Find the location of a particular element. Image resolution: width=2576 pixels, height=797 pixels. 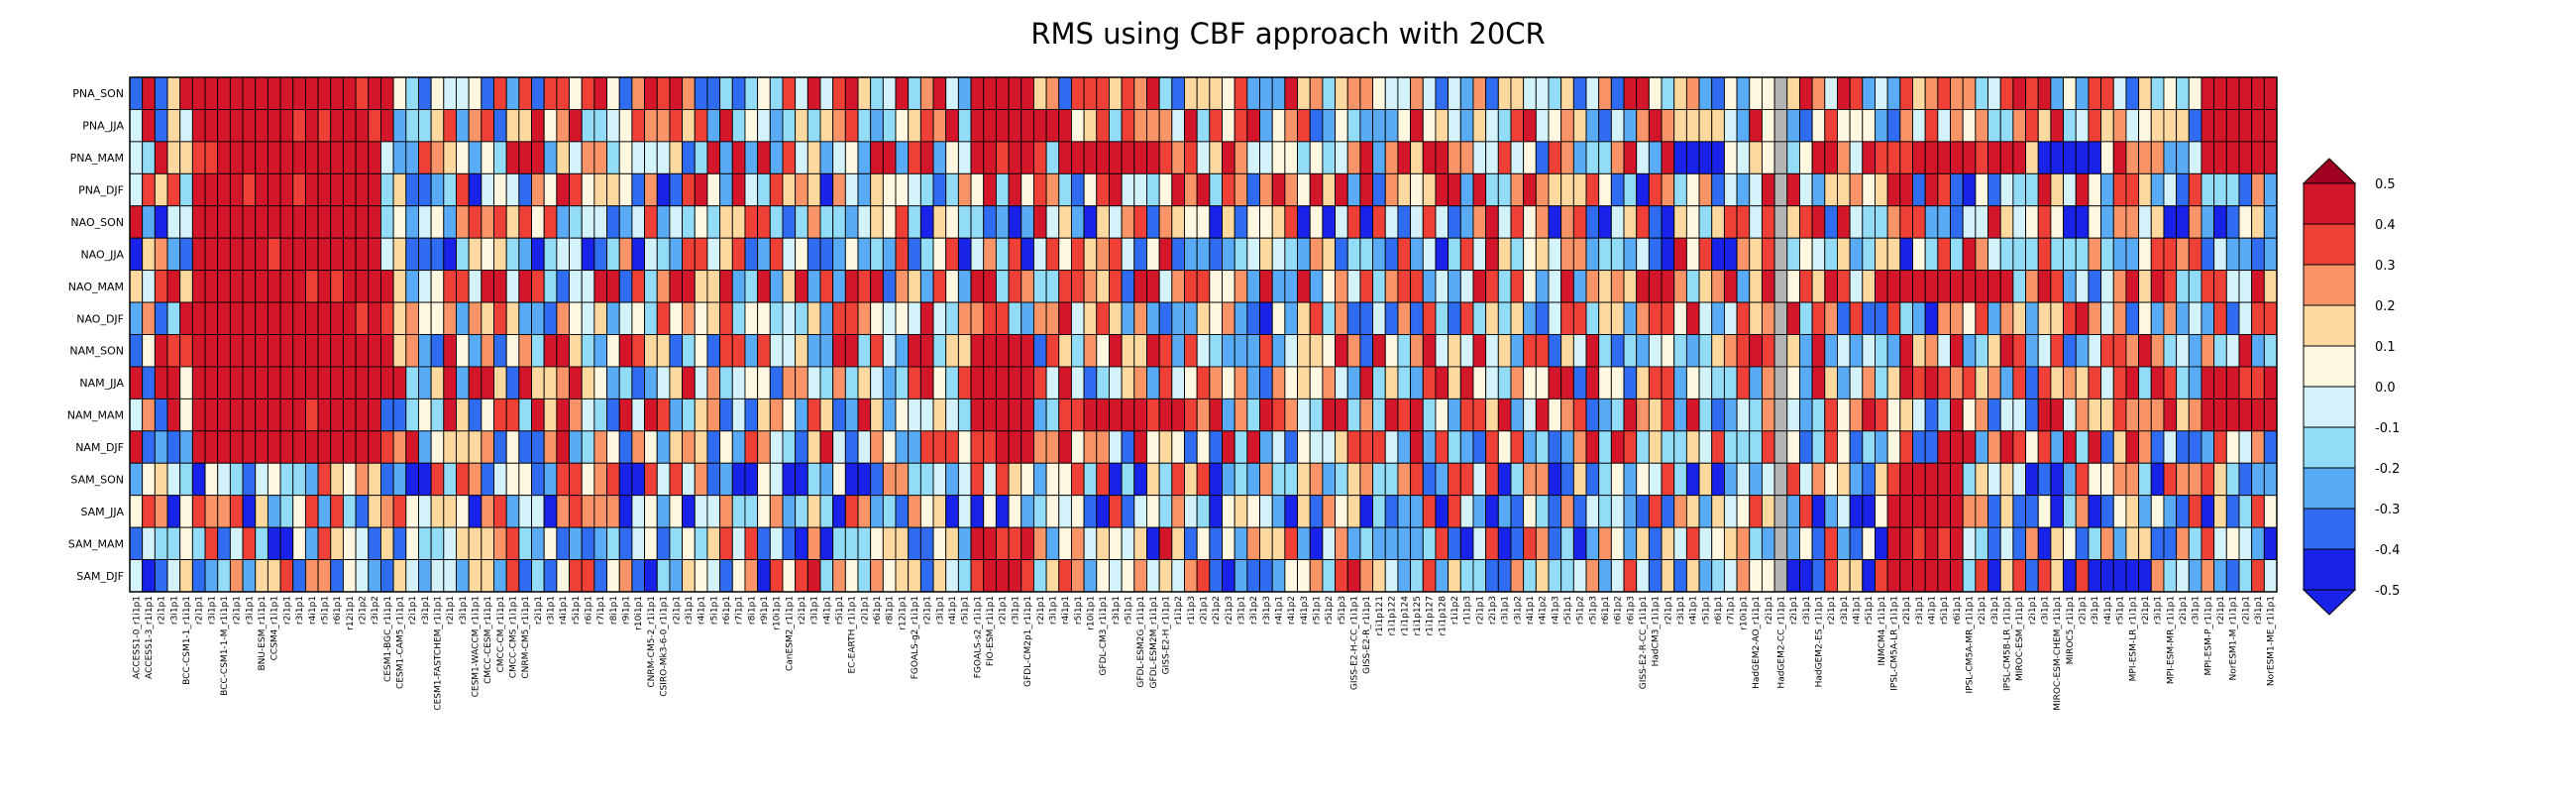

column-label: CMCC-CMS_r1i1p1 is located at coordinates (514, 637).